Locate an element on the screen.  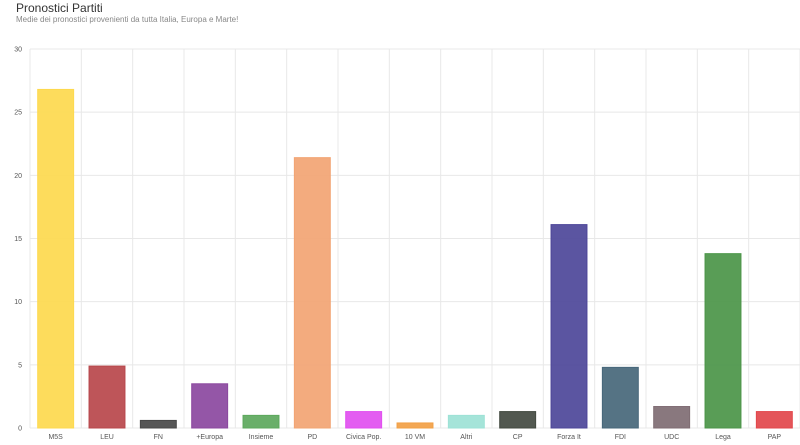
y-tick-label: 20 is located at coordinates (18, 176).